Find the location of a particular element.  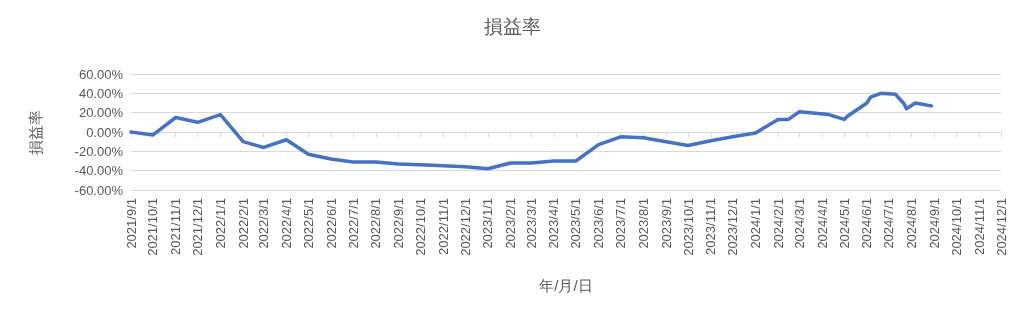

x-tick-label: 2022/10/1 is located at coordinates (421, 227).